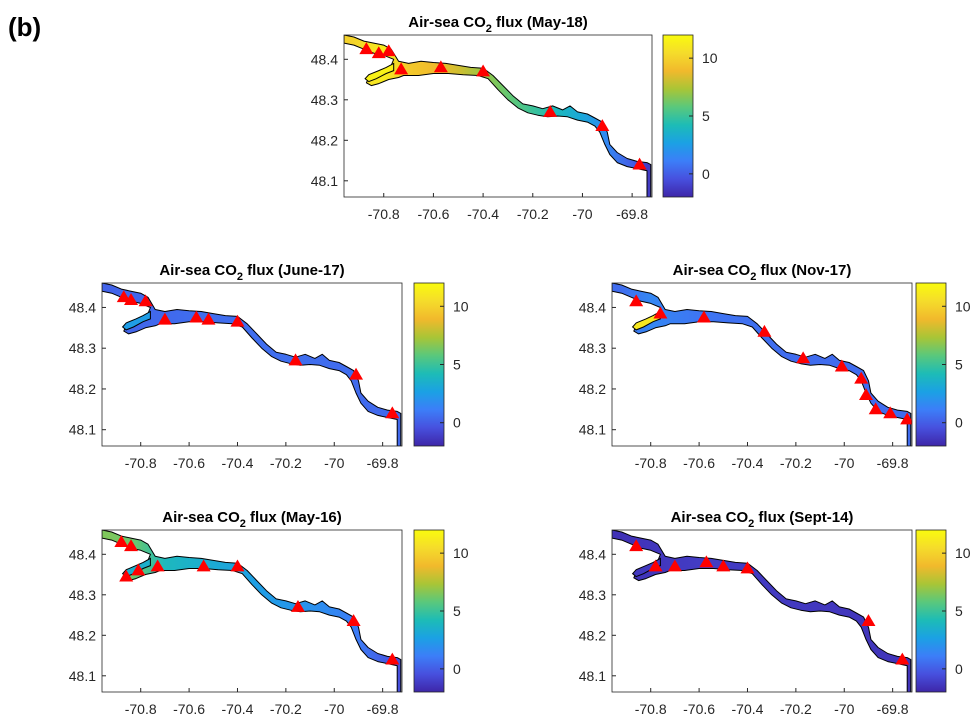 The height and width of the screenshot is (721, 974). Describe the element at coordinates (762, 519) in the screenshot. I see `panel-title: Air-sea CO2 flux (Sept-14)` at that location.